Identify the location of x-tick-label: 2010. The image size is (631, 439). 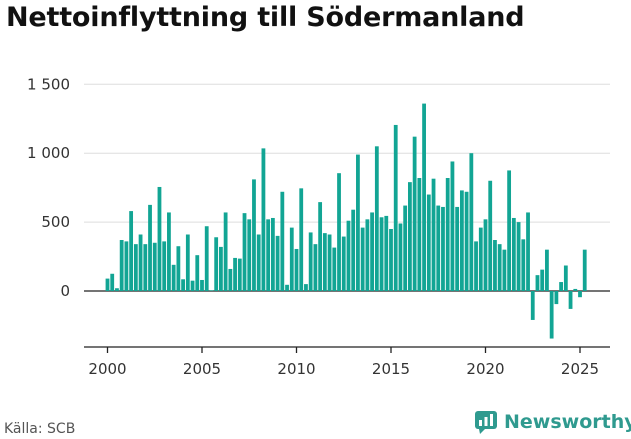
(296, 369).